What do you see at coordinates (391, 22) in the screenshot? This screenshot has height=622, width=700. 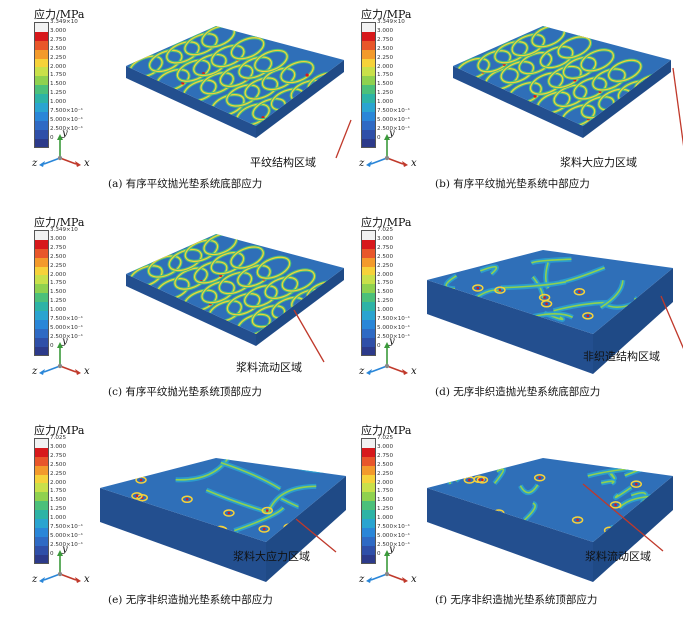 I see `legend-tick-label: 3.349×10` at bounding box center [391, 22].